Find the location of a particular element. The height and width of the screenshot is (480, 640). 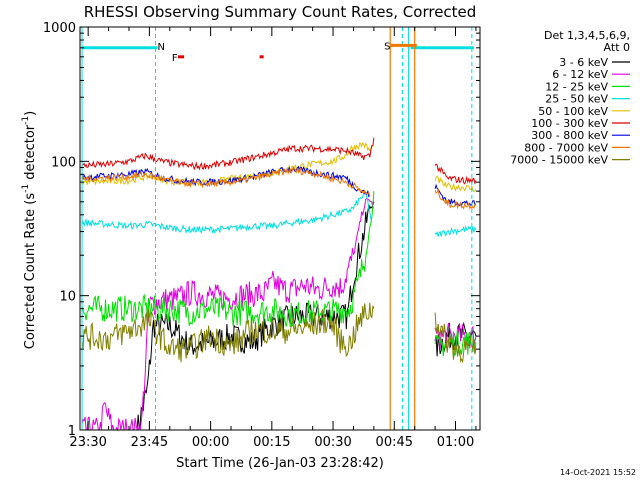

y-tick-label: 1000 is located at coordinates (59, 28).